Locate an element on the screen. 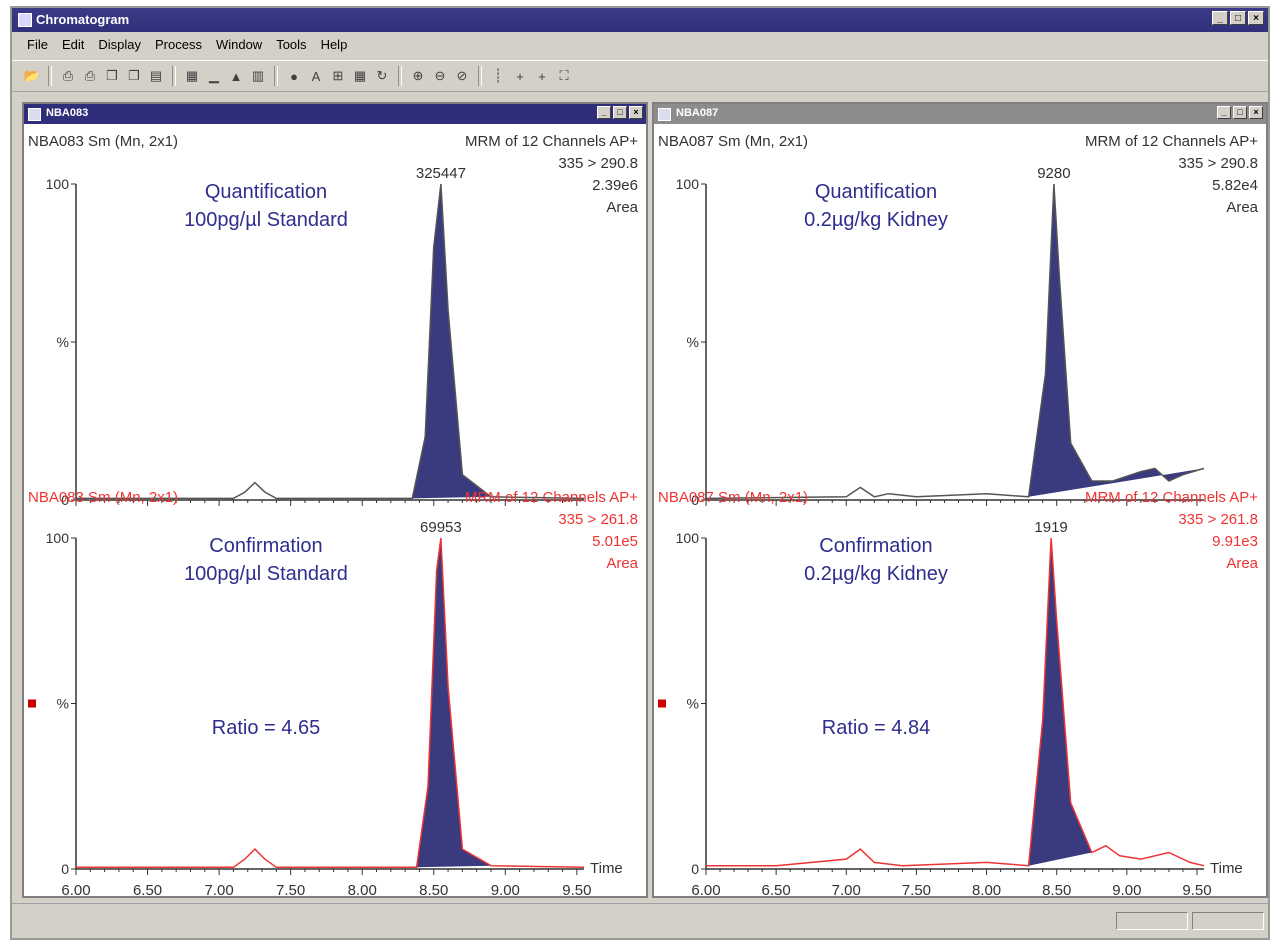 The width and height of the screenshot is (1280, 948). menu-tools: Tools is located at coordinates (291, 44).